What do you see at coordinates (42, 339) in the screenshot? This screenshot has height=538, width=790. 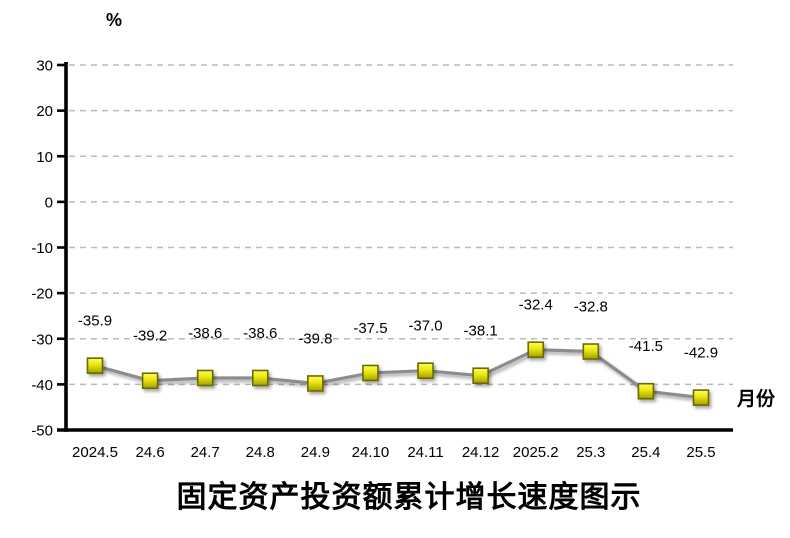 I see `y-tick-label: -30` at bounding box center [42, 339].